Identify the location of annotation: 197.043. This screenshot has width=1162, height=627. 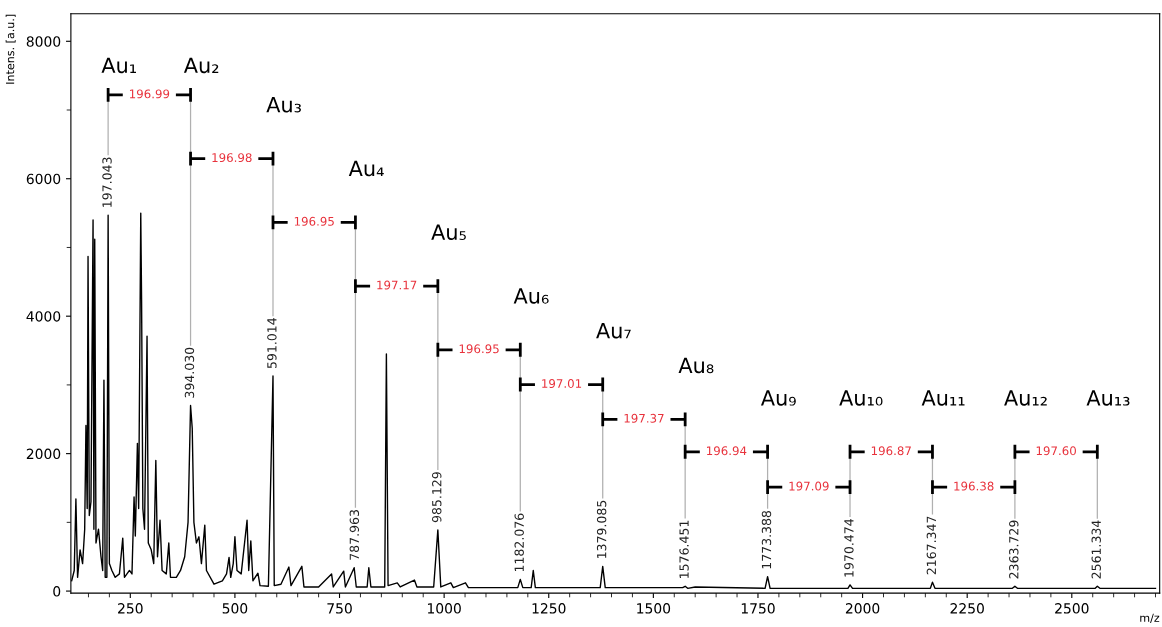
(107, 182).